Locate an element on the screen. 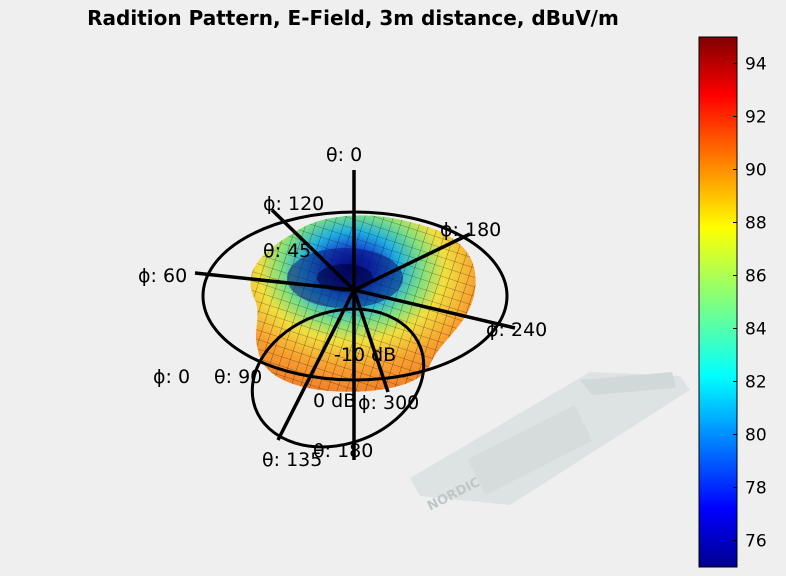 This screenshot has width=786, height=576. theta-0-label: θ: 0 is located at coordinates (344, 155).